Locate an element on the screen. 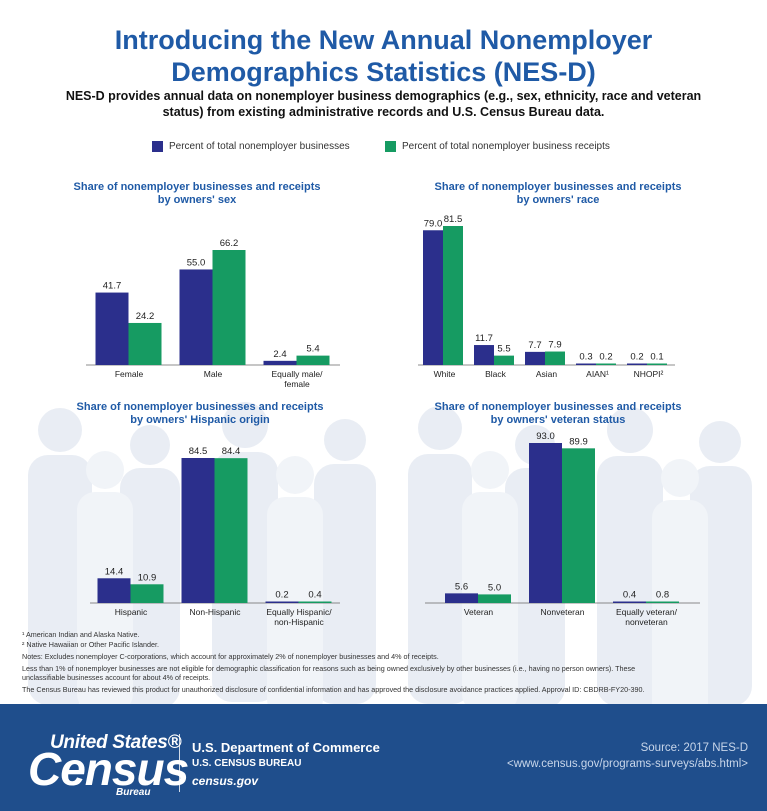  chart-0-value-label-1-1: 66.2 is located at coordinates (229, 243).